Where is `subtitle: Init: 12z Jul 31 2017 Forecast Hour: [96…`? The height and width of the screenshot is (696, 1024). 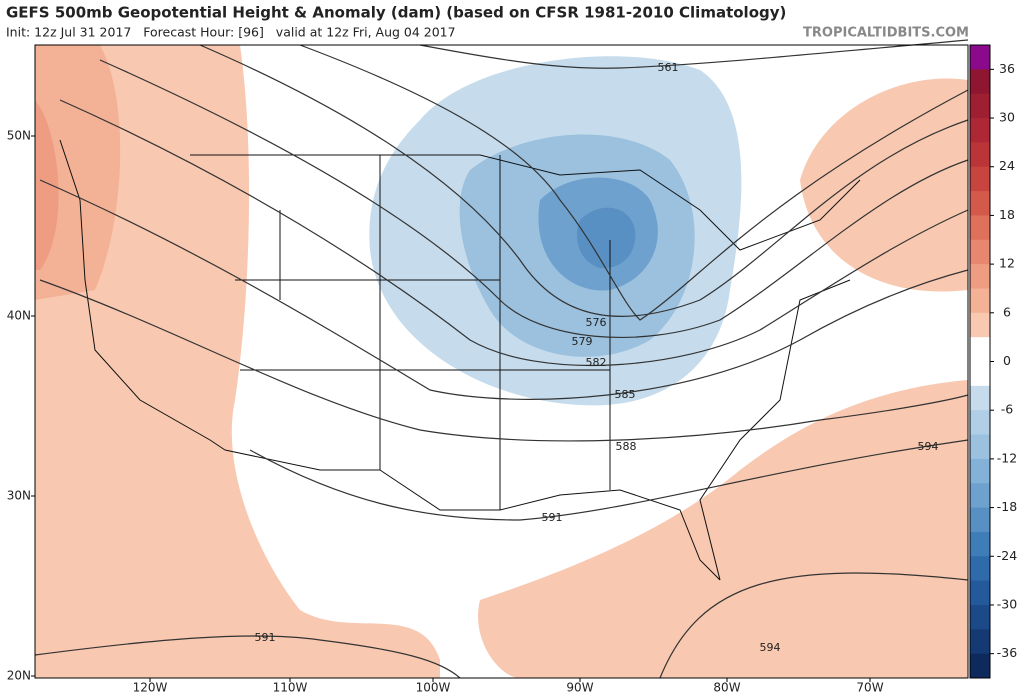 subtitle: Init: 12z Jul 31 2017 Forecast Hour: [96… is located at coordinates (231, 32).